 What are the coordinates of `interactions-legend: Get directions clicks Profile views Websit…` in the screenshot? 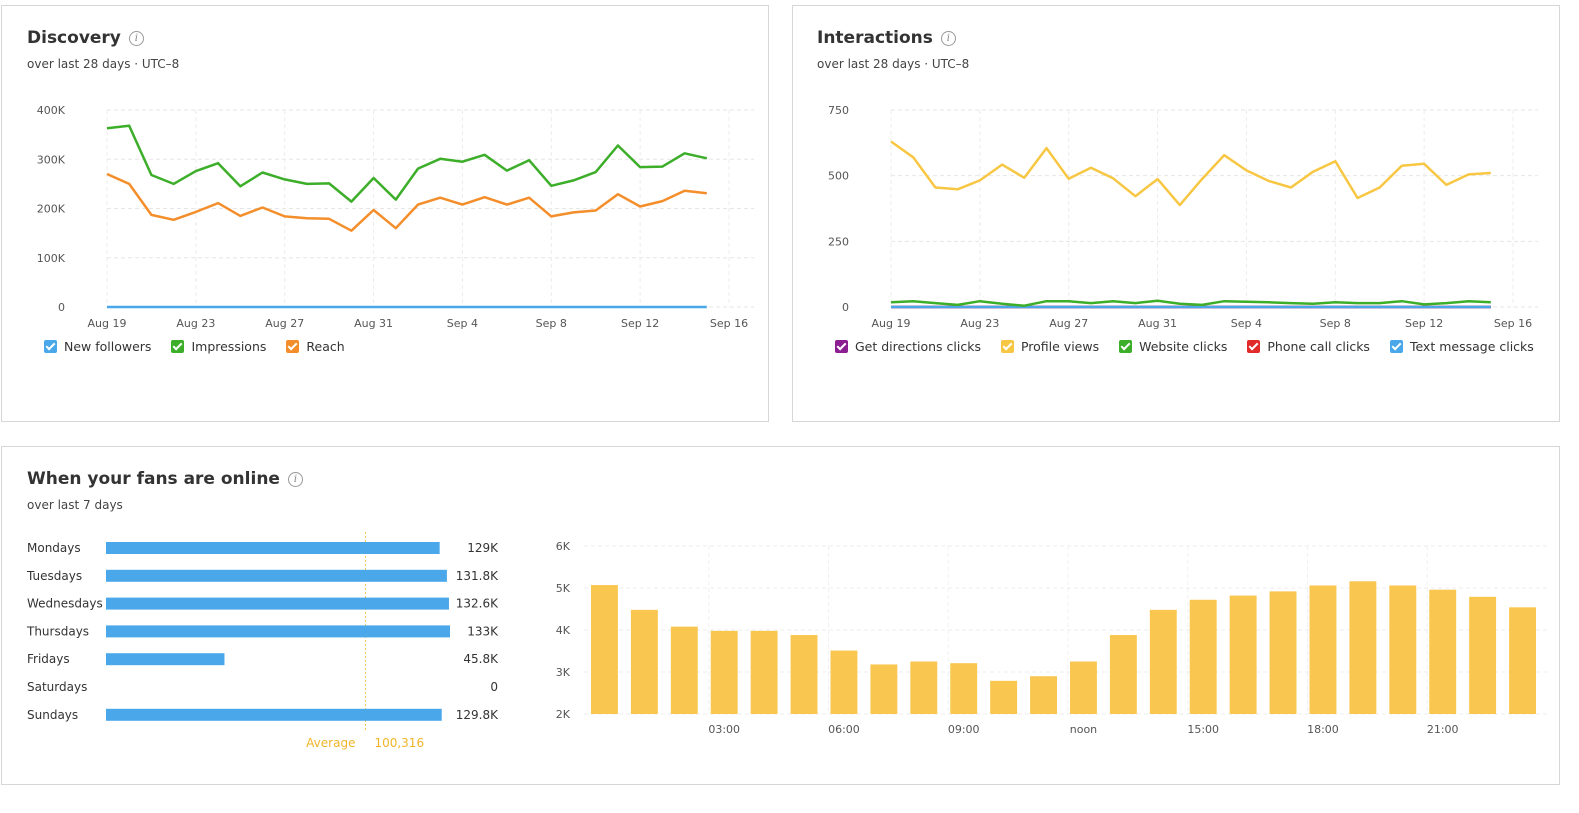 It's located at (1194, 346).